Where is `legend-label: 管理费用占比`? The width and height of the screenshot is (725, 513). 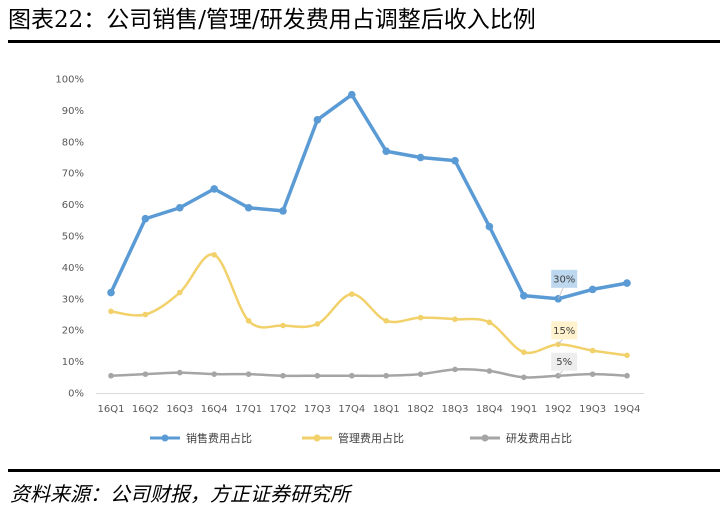 legend-label: 管理费用占比 is located at coordinates (371, 438).